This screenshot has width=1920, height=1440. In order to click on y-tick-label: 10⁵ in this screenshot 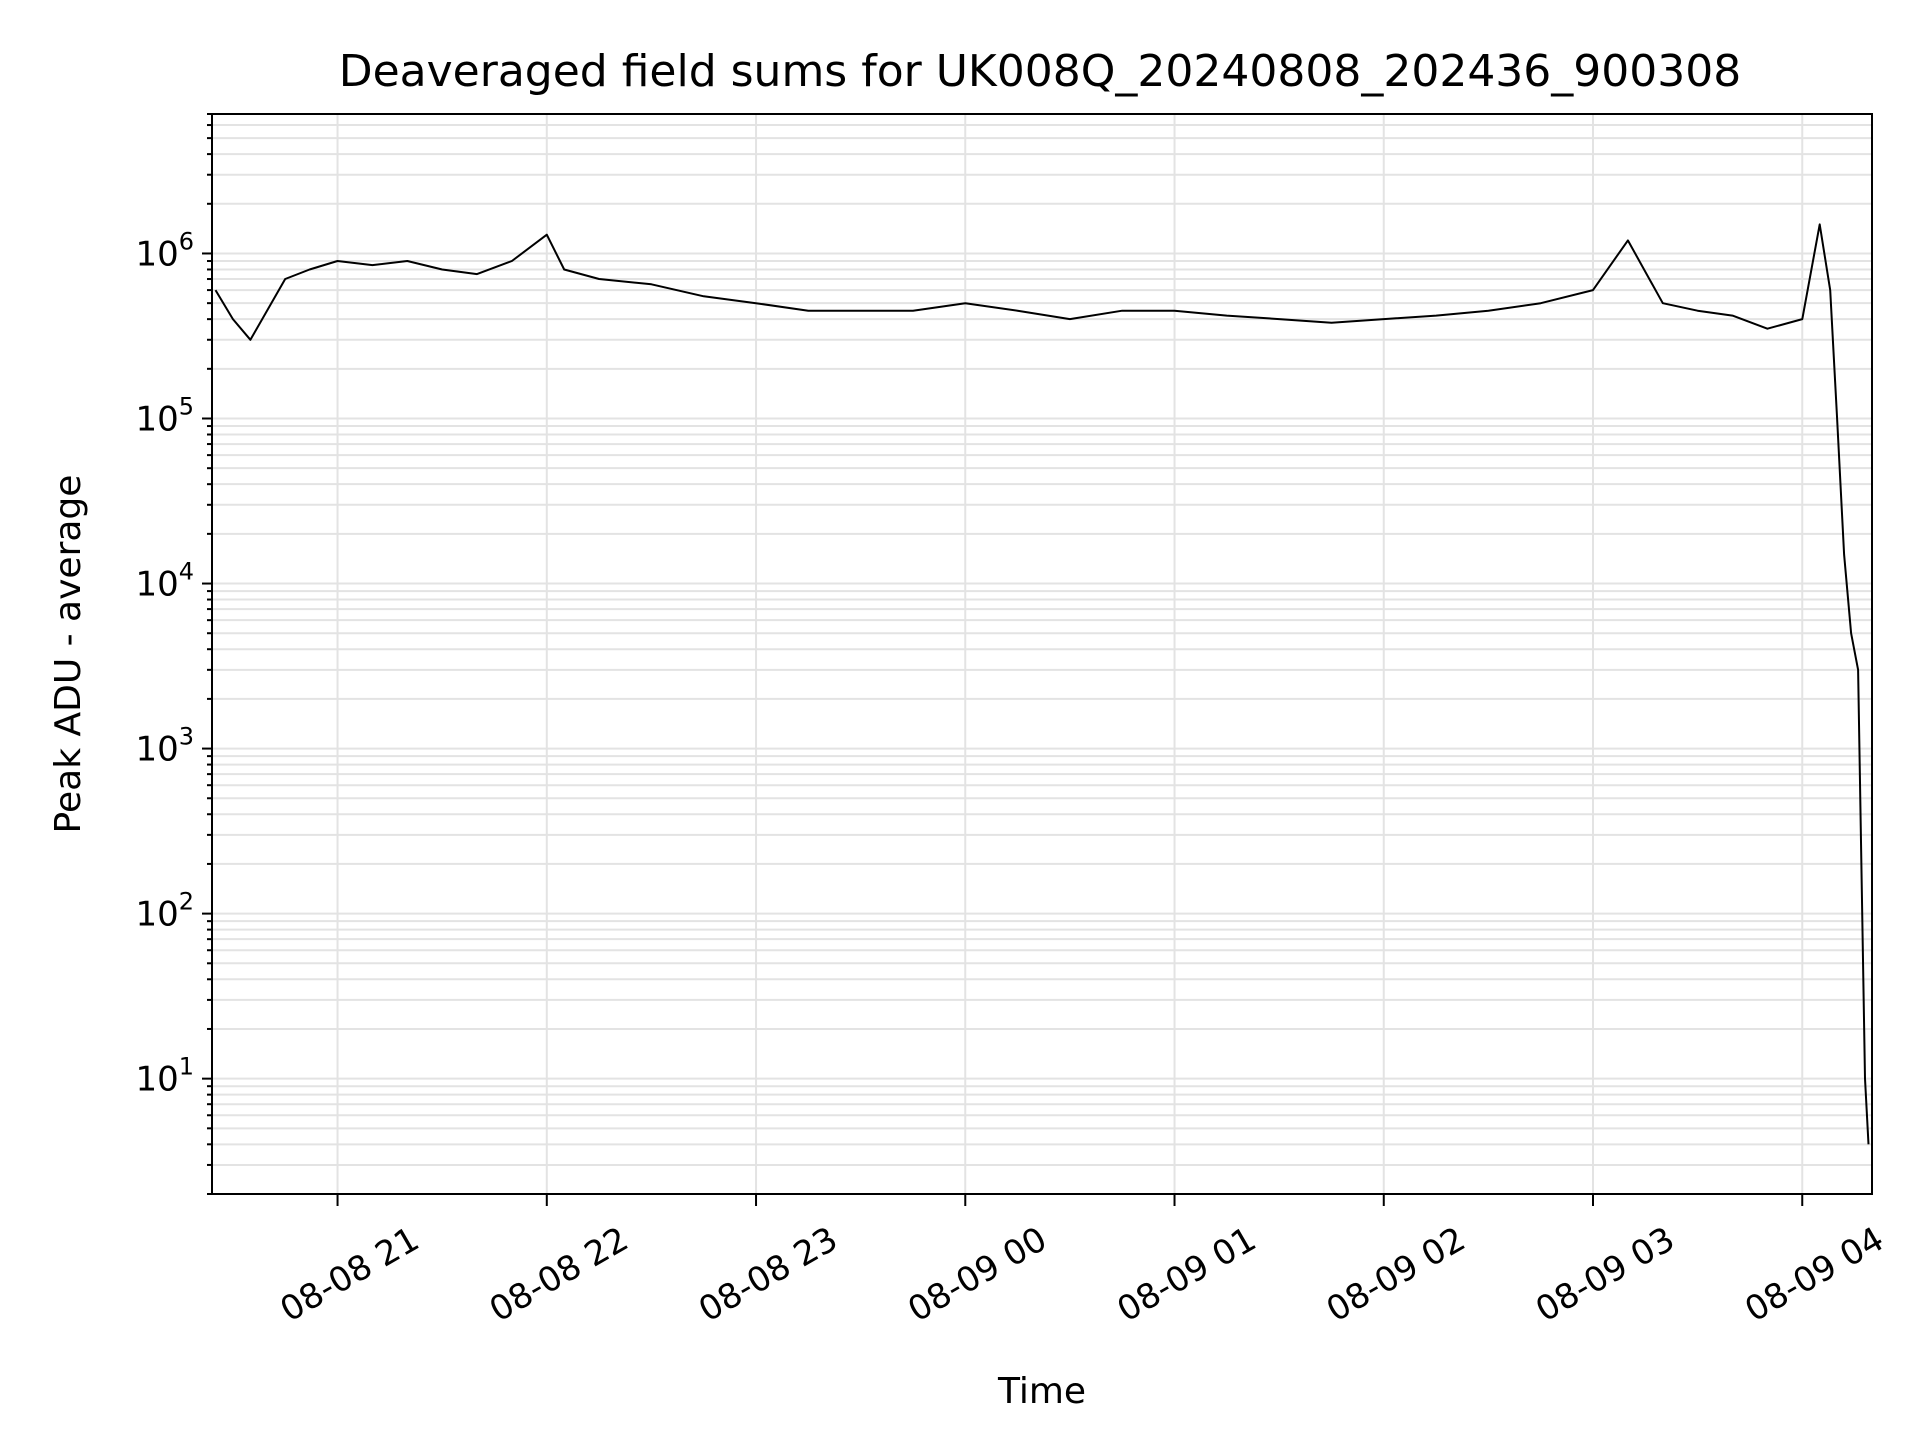, I will do `click(164, 416)`.